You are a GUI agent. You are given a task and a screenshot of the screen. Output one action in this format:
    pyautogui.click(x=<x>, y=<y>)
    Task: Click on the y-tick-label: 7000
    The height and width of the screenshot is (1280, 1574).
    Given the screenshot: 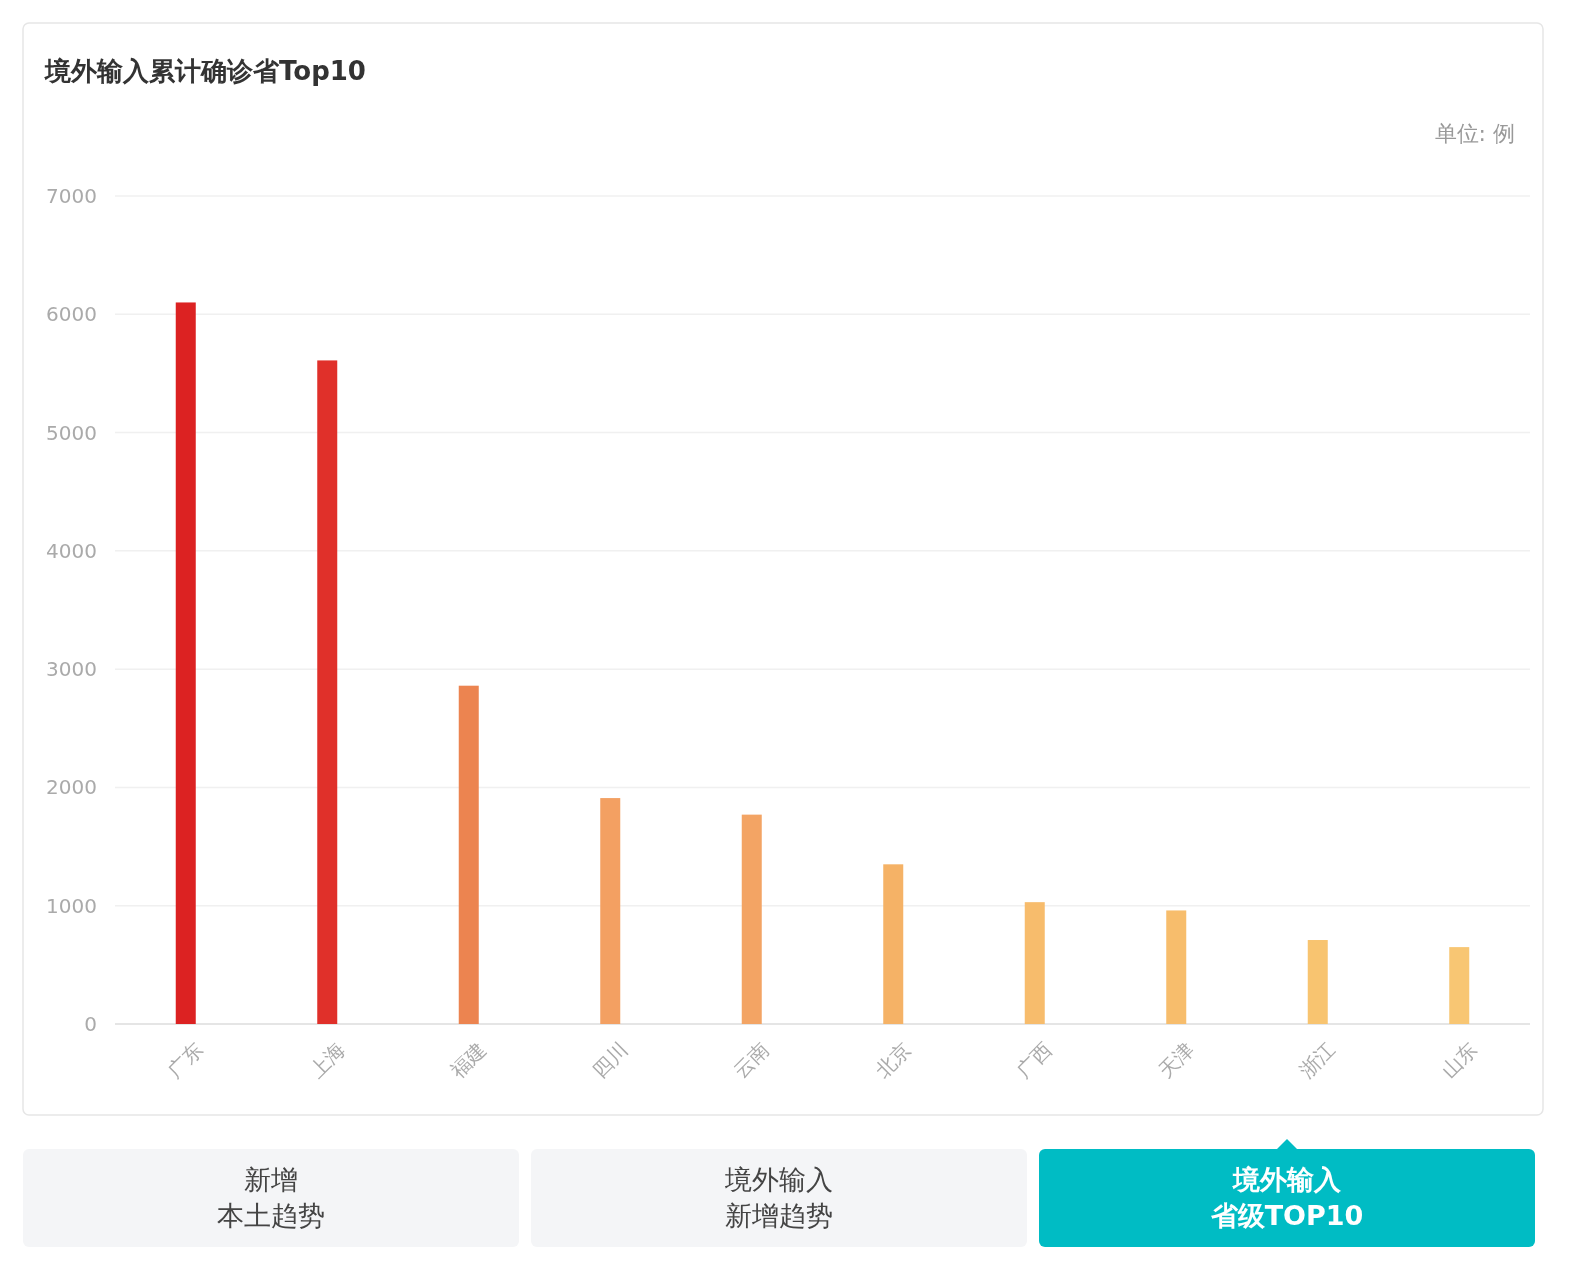 What is the action you would take?
    pyautogui.click(x=71, y=196)
    